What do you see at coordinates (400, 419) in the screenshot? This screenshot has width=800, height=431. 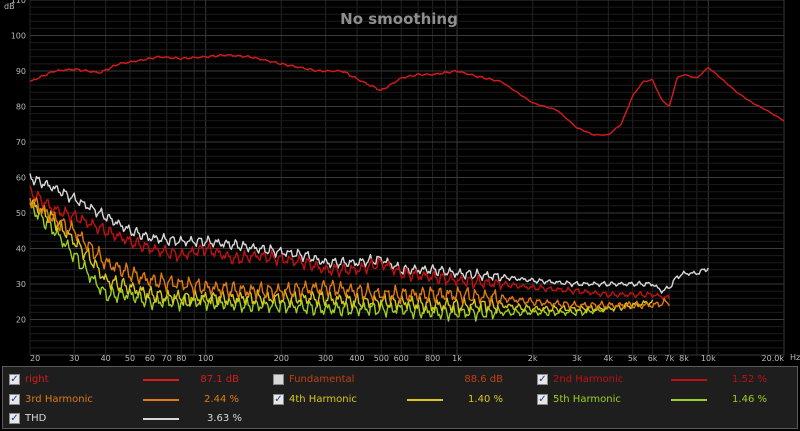 I see `legend-row-3: ✓ THD 3.63 %` at bounding box center [400, 419].